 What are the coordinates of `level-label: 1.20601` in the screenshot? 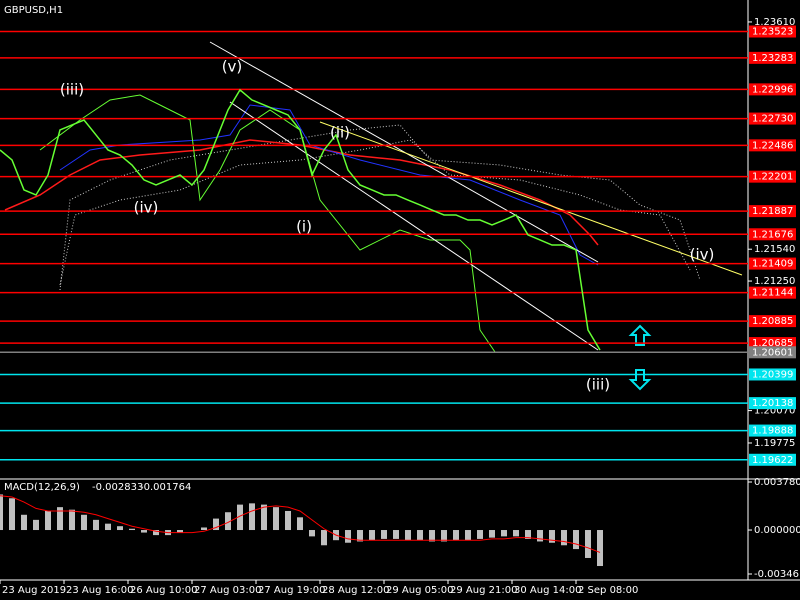 It's located at (772, 352).